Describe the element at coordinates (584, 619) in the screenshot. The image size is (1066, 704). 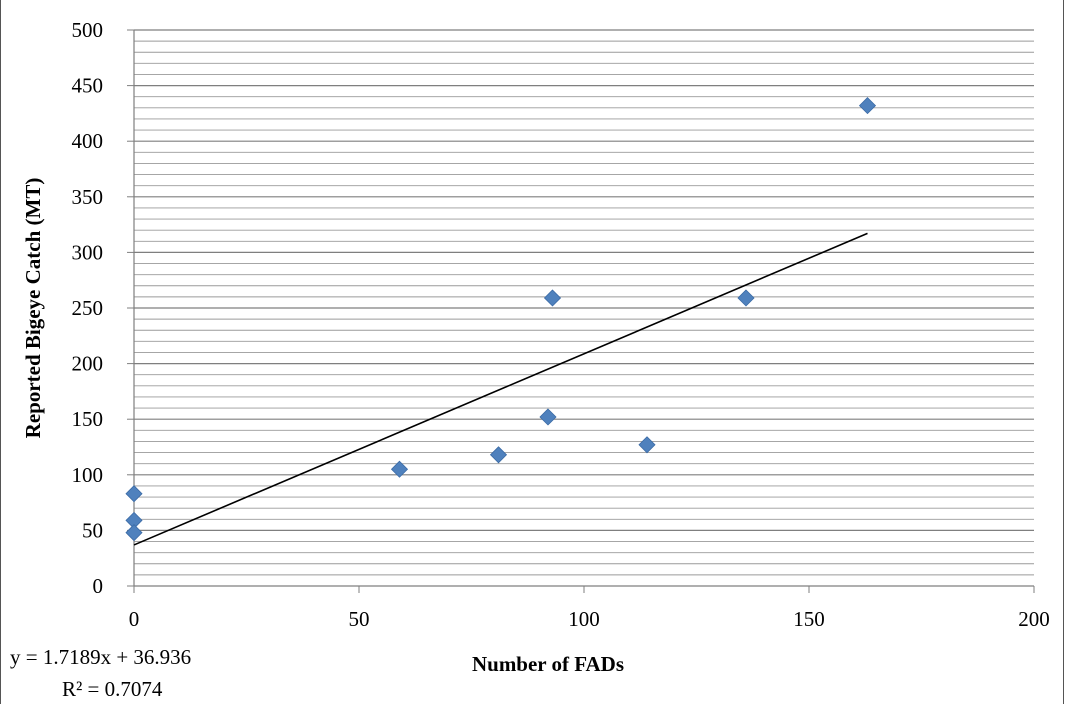
I see `x-tick-label: 100` at that location.